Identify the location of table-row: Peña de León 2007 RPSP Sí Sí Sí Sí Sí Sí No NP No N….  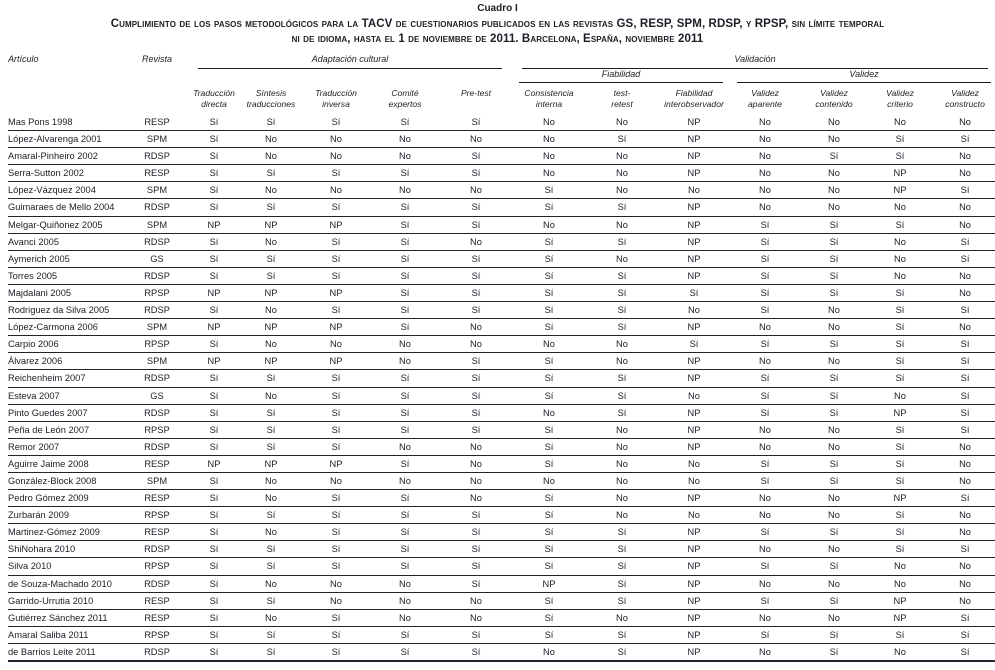
(501, 430).